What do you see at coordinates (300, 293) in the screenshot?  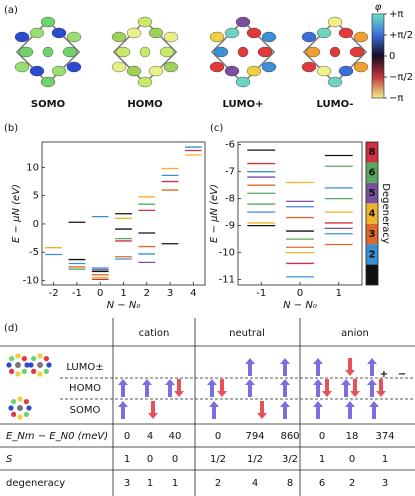 I see `x-tick-label: 0` at bounding box center [300, 293].